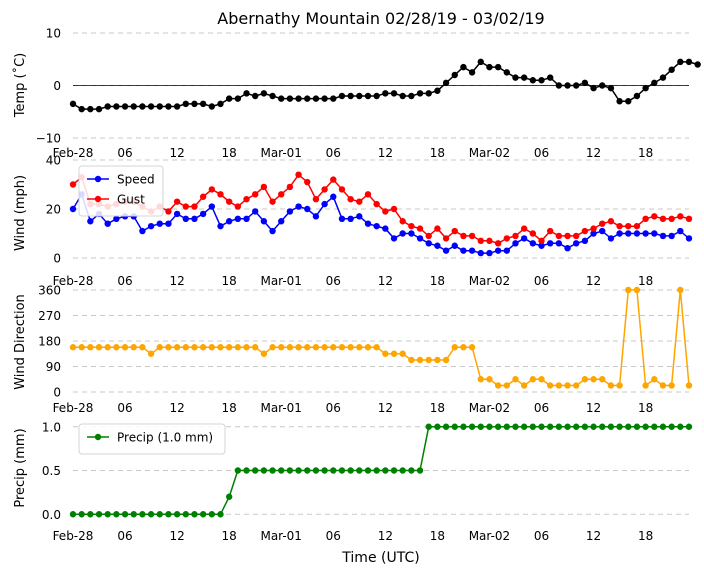 This screenshot has height=573, width=704. Describe the element at coordinates (20, 342) in the screenshot. I see `y-axis-label: Wind Direction` at that location.